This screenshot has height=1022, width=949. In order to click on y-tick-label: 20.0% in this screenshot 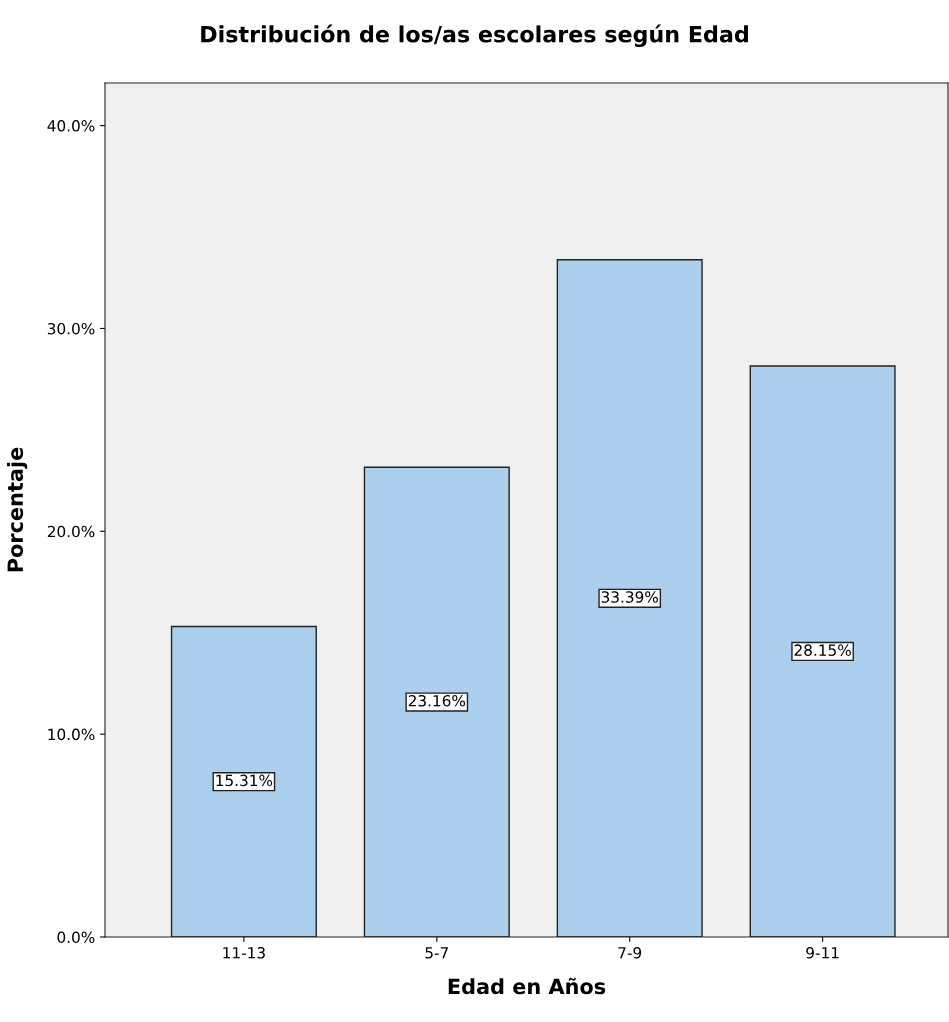, I will do `click(71, 531)`.